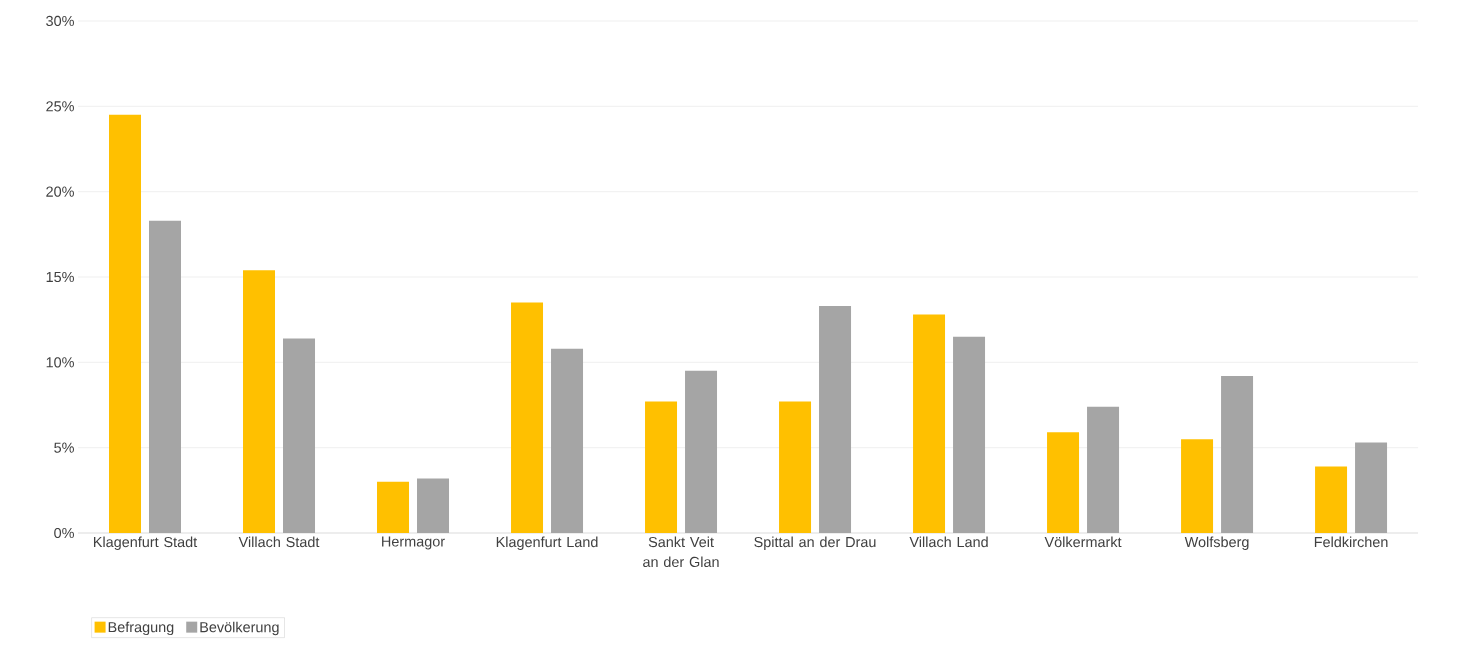 The image size is (1462, 662). I want to click on legend-label: Befragung, so click(141, 628).